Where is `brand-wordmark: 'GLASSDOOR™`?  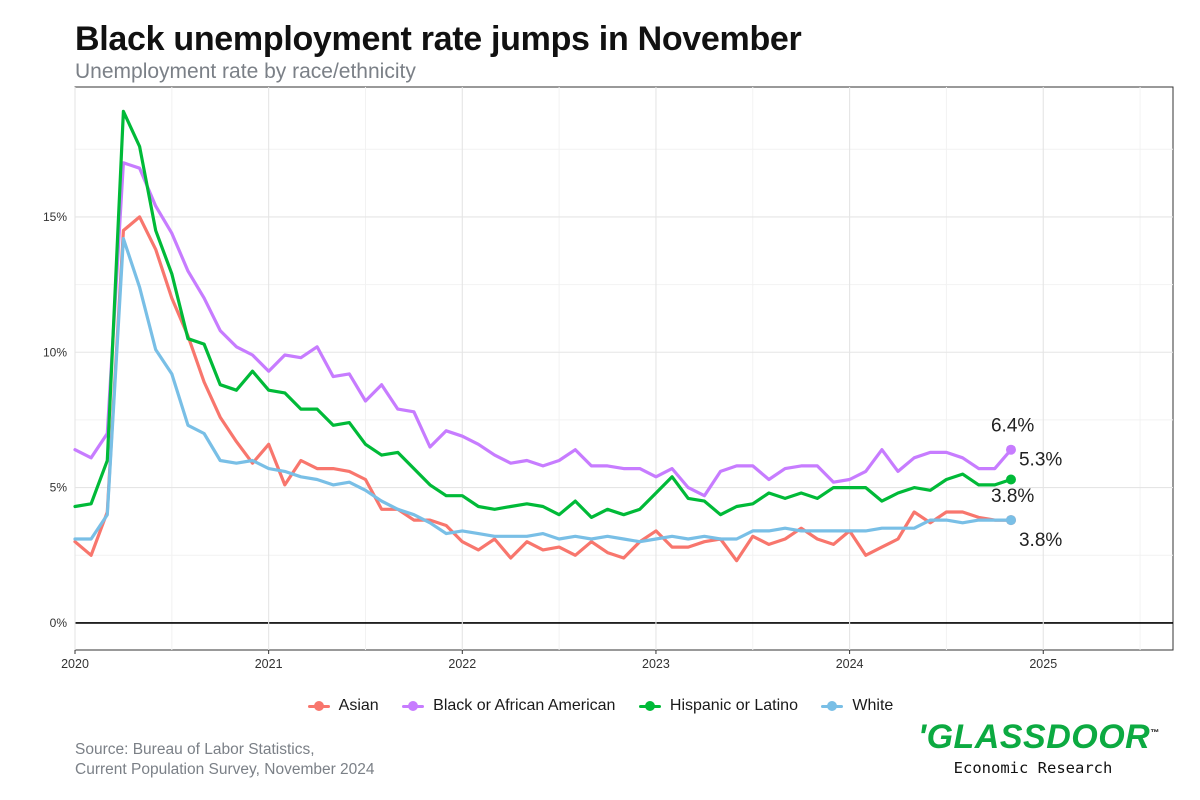 brand-wordmark: 'GLASSDOOR™ is located at coordinates (1038, 737).